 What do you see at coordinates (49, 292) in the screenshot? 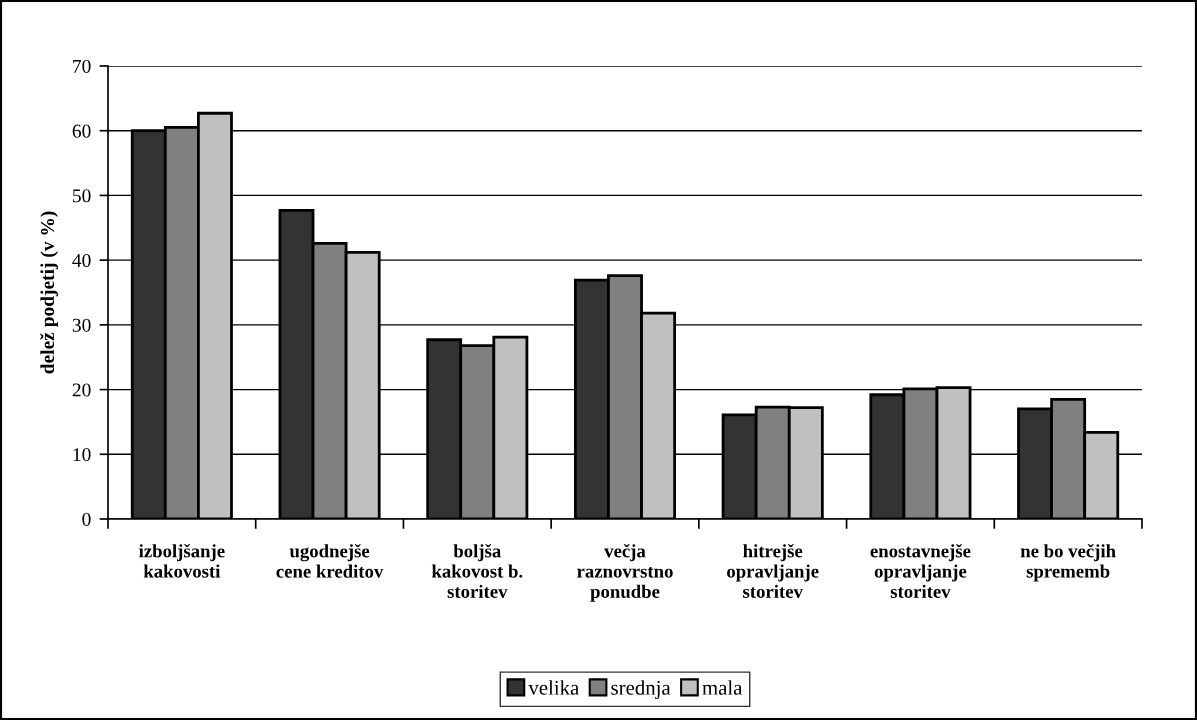
I see `y-axis-title: delež podjetij (v %)` at bounding box center [49, 292].